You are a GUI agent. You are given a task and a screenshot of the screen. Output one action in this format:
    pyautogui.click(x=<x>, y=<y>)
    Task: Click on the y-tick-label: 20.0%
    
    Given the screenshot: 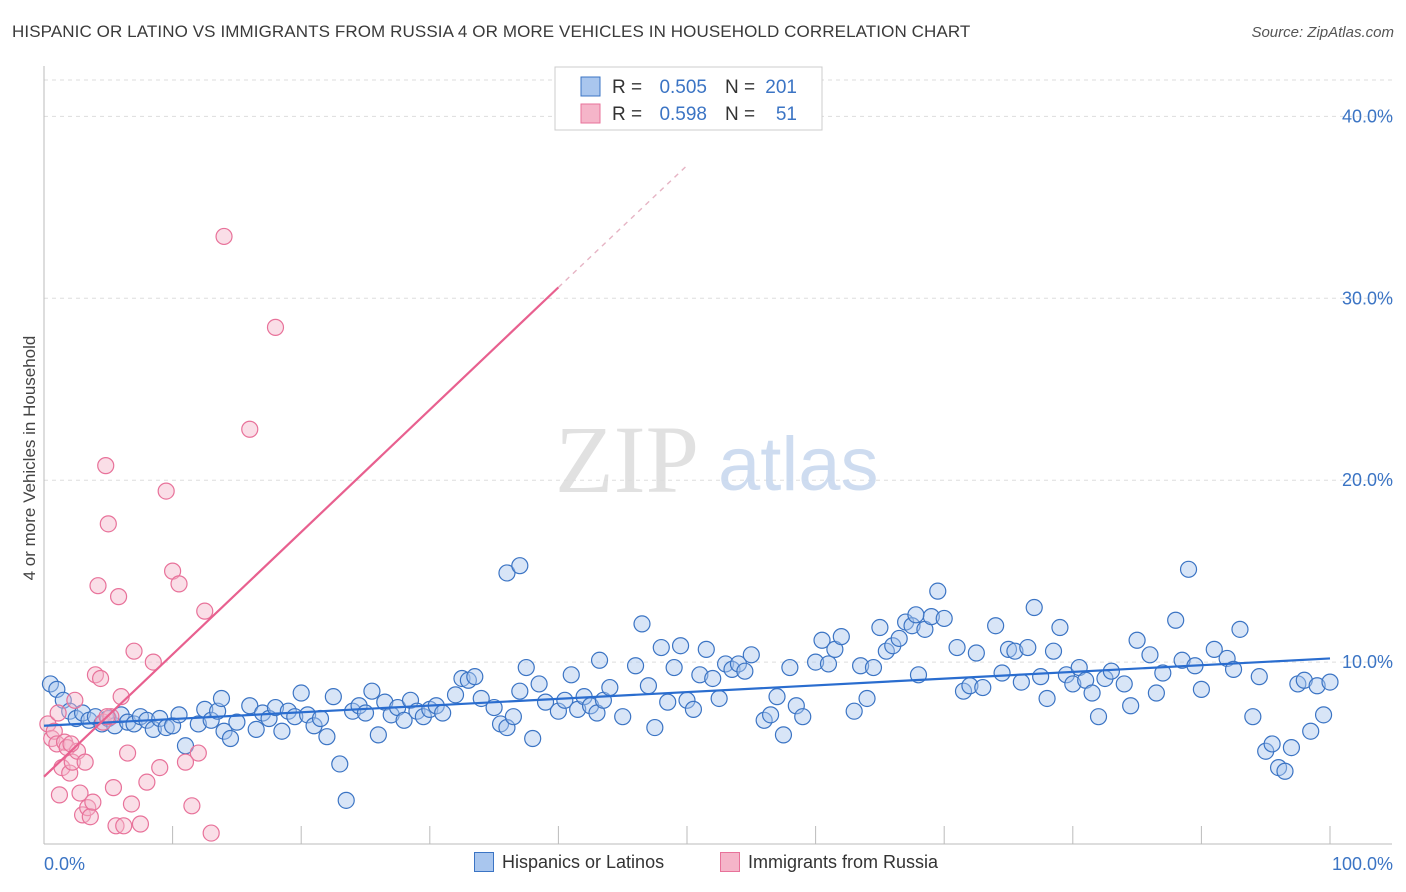 What is the action you would take?
    pyautogui.click(x=1367, y=480)
    